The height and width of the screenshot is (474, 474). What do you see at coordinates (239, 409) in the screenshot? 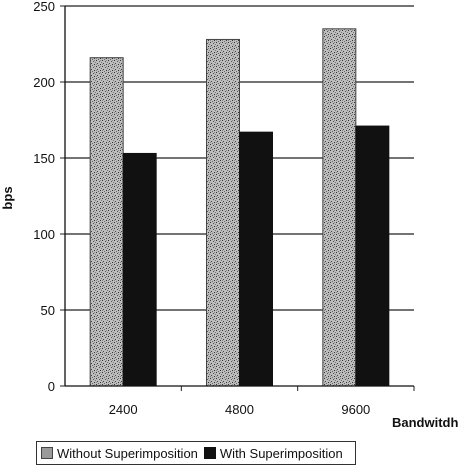
I see `x-tick-label: 4800` at bounding box center [239, 409].